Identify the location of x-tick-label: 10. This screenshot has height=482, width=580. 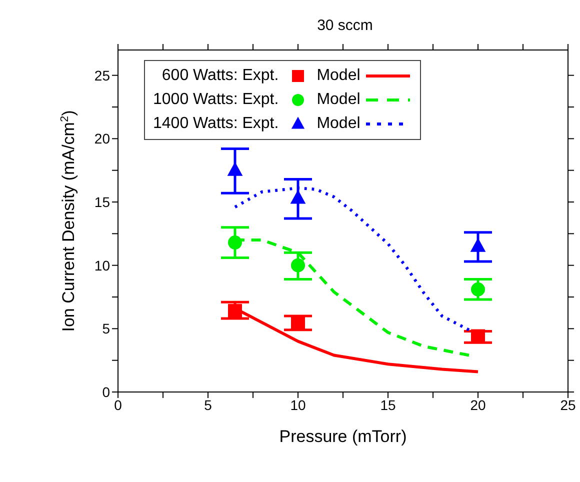
(298, 404).